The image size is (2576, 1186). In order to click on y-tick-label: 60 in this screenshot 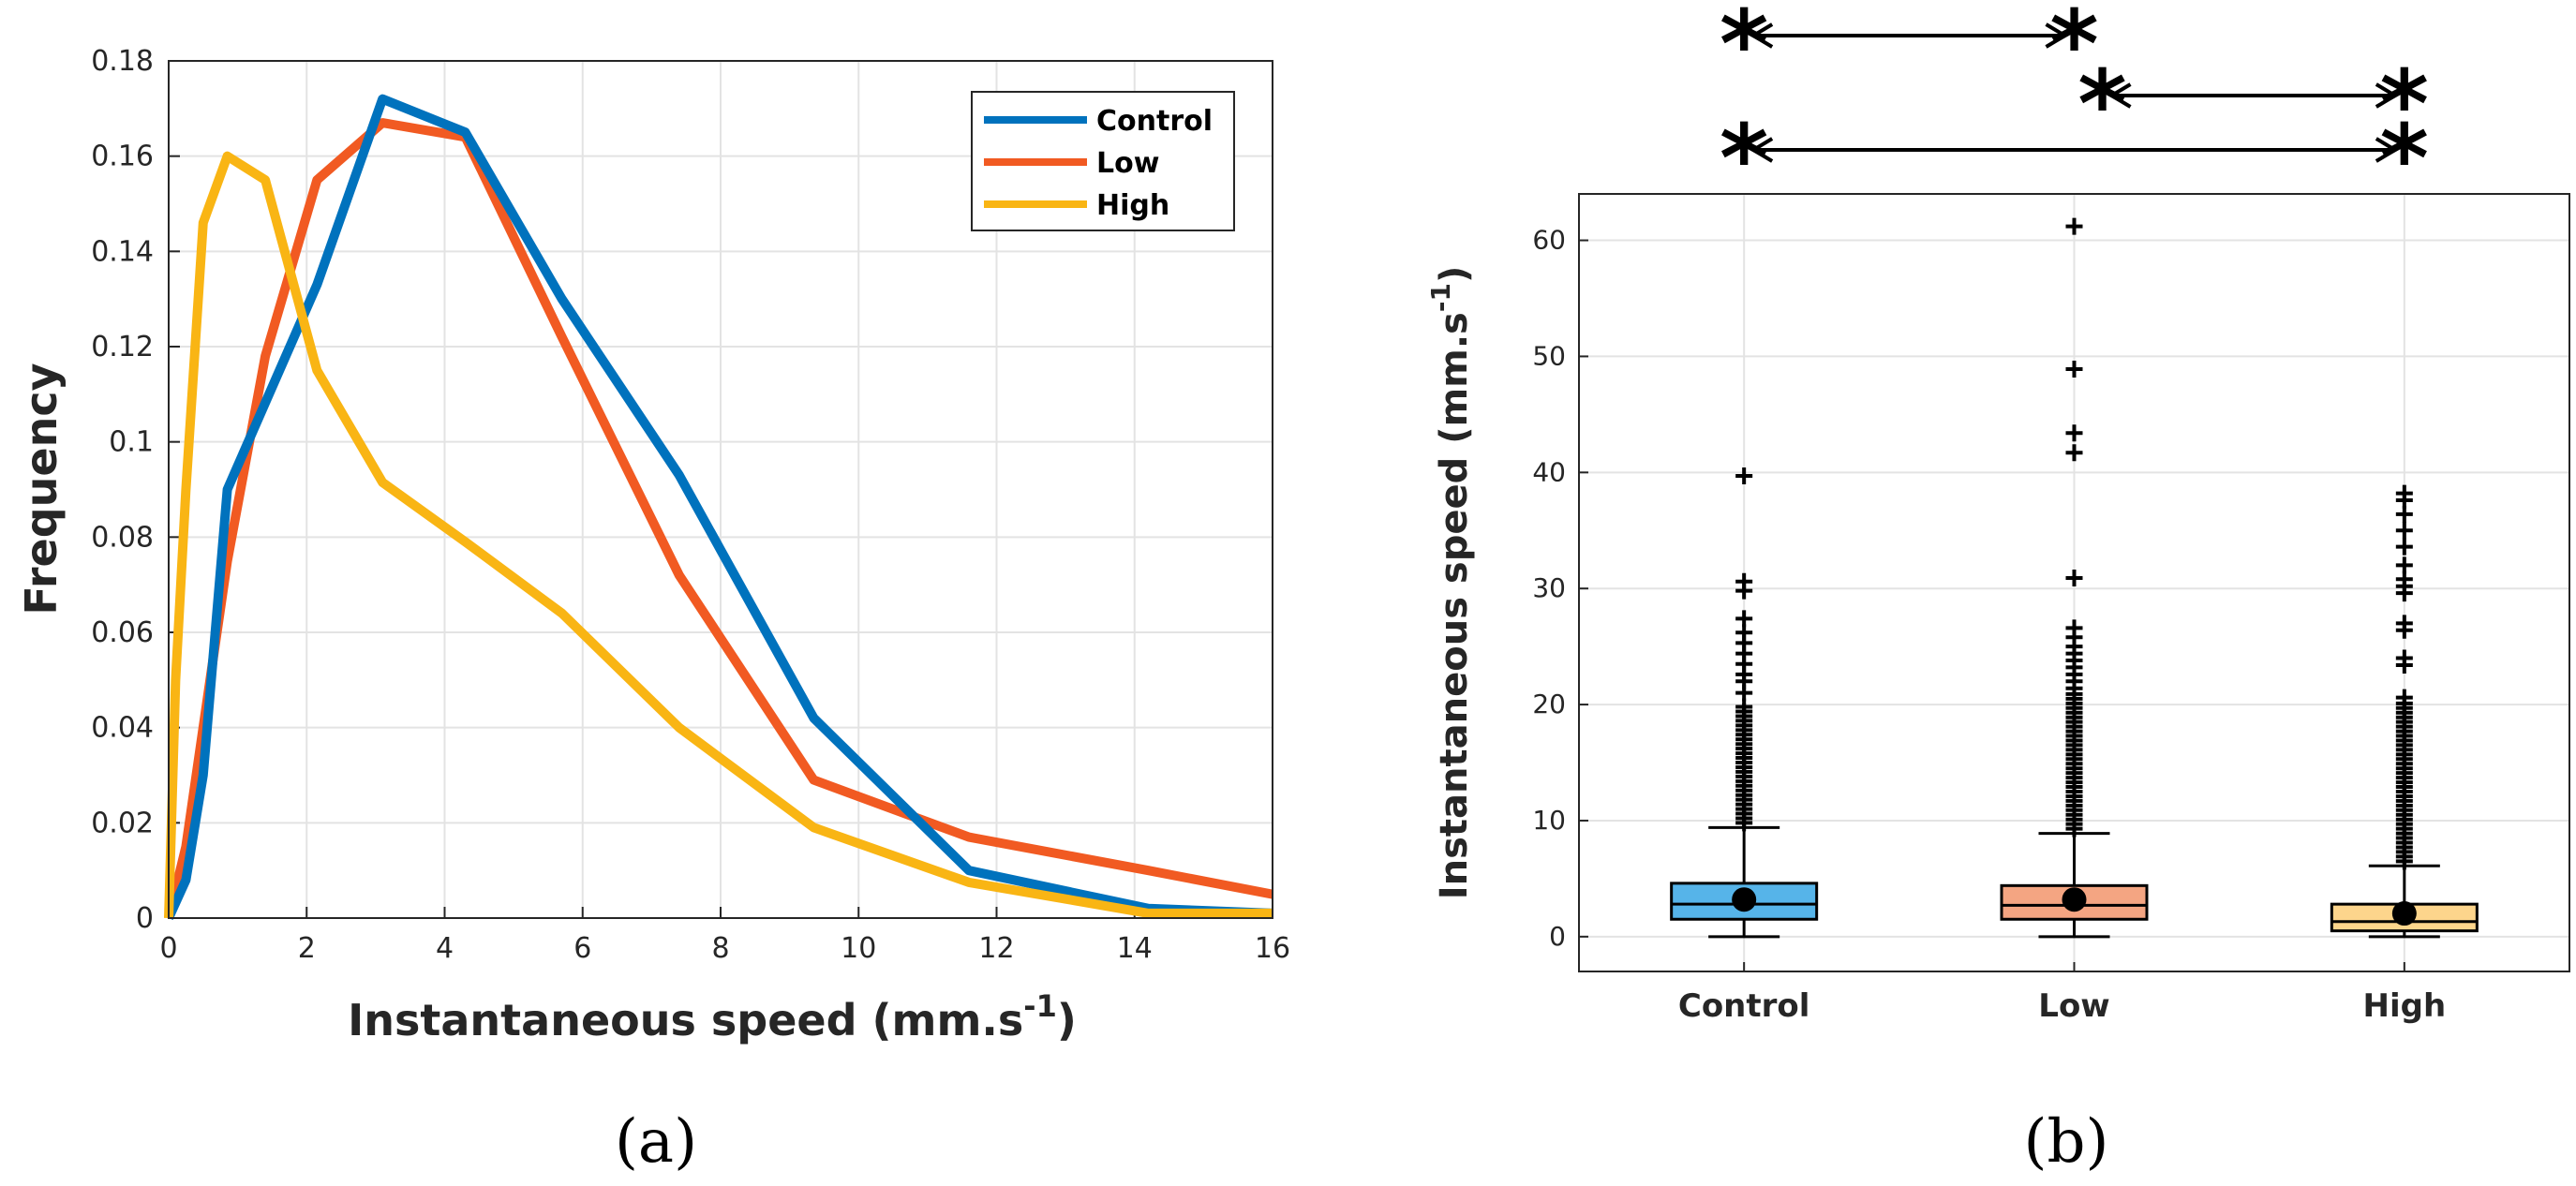, I will do `click(1549, 240)`.